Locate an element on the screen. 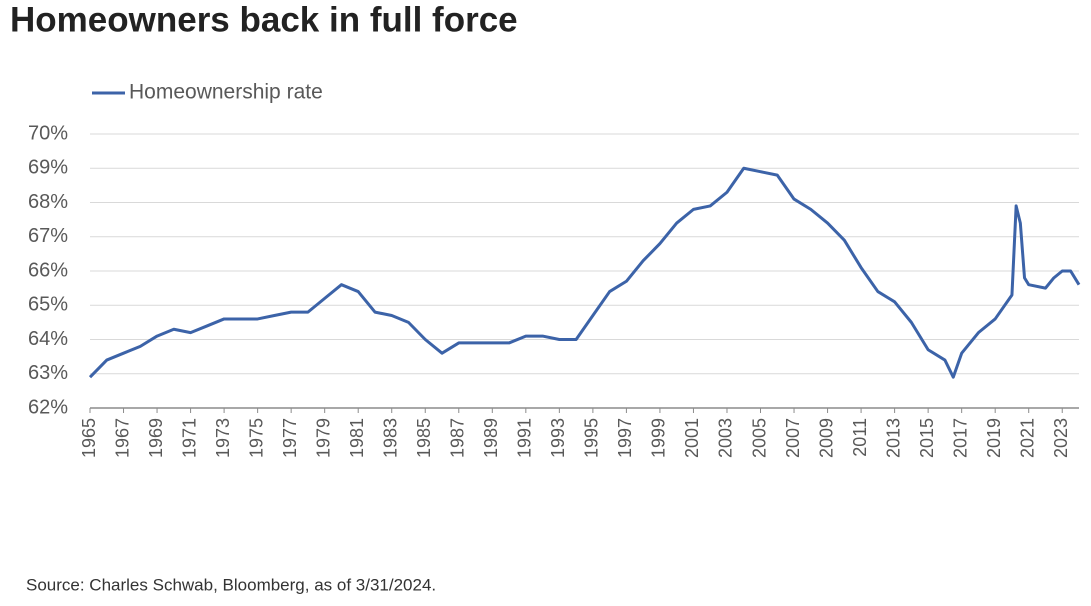 This screenshot has width=1091, height=606. x-tick-label: 2015 is located at coordinates (927, 438).